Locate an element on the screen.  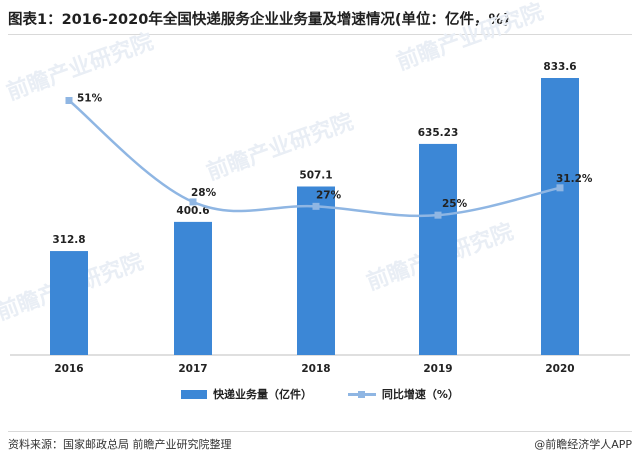
x-tick-2016: 2016 is located at coordinates (68, 369).